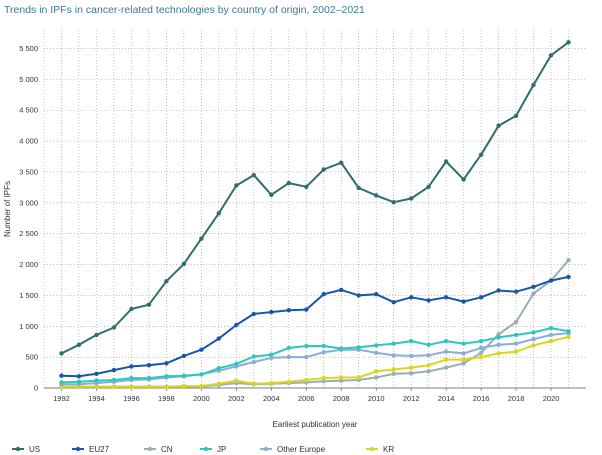  Describe the element at coordinates (28, 171) in the screenshot. I see `y-tick-label: 3 500` at that location.